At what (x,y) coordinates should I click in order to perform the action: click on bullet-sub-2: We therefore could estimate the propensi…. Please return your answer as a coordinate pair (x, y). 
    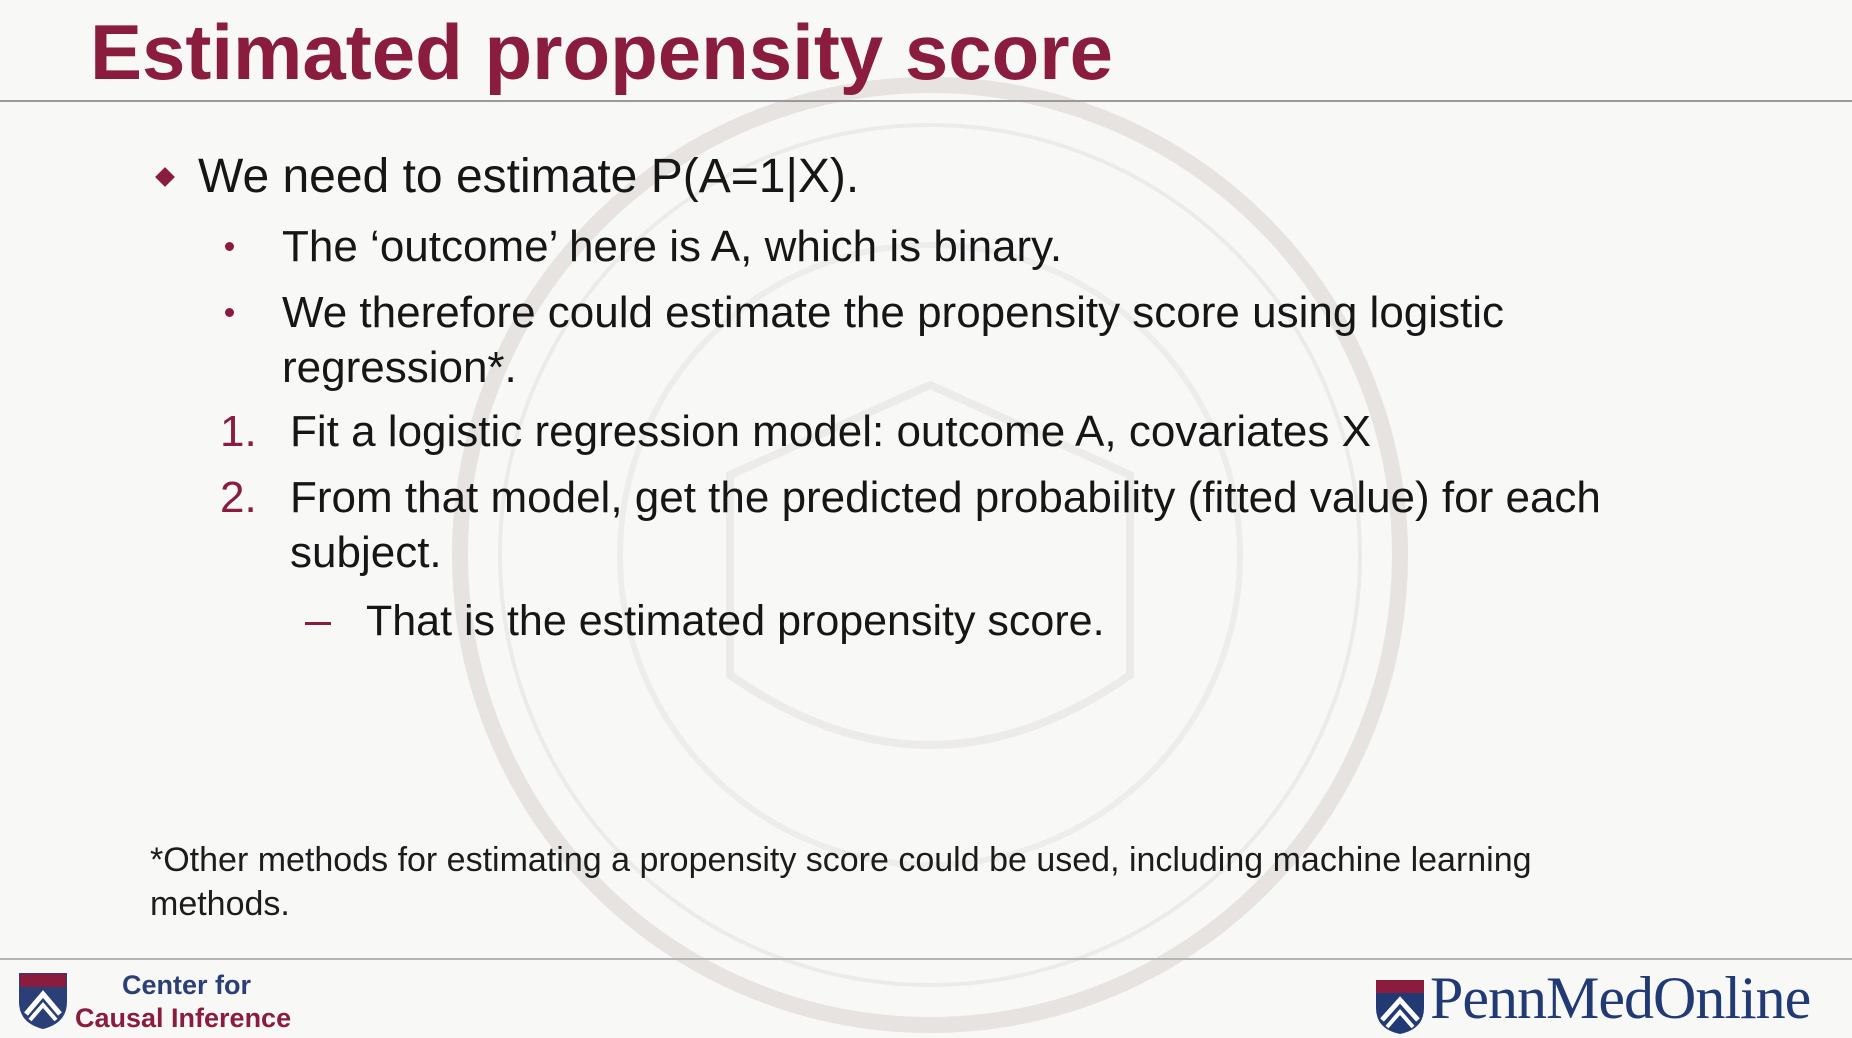
    Looking at the image, I should click on (893, 312).